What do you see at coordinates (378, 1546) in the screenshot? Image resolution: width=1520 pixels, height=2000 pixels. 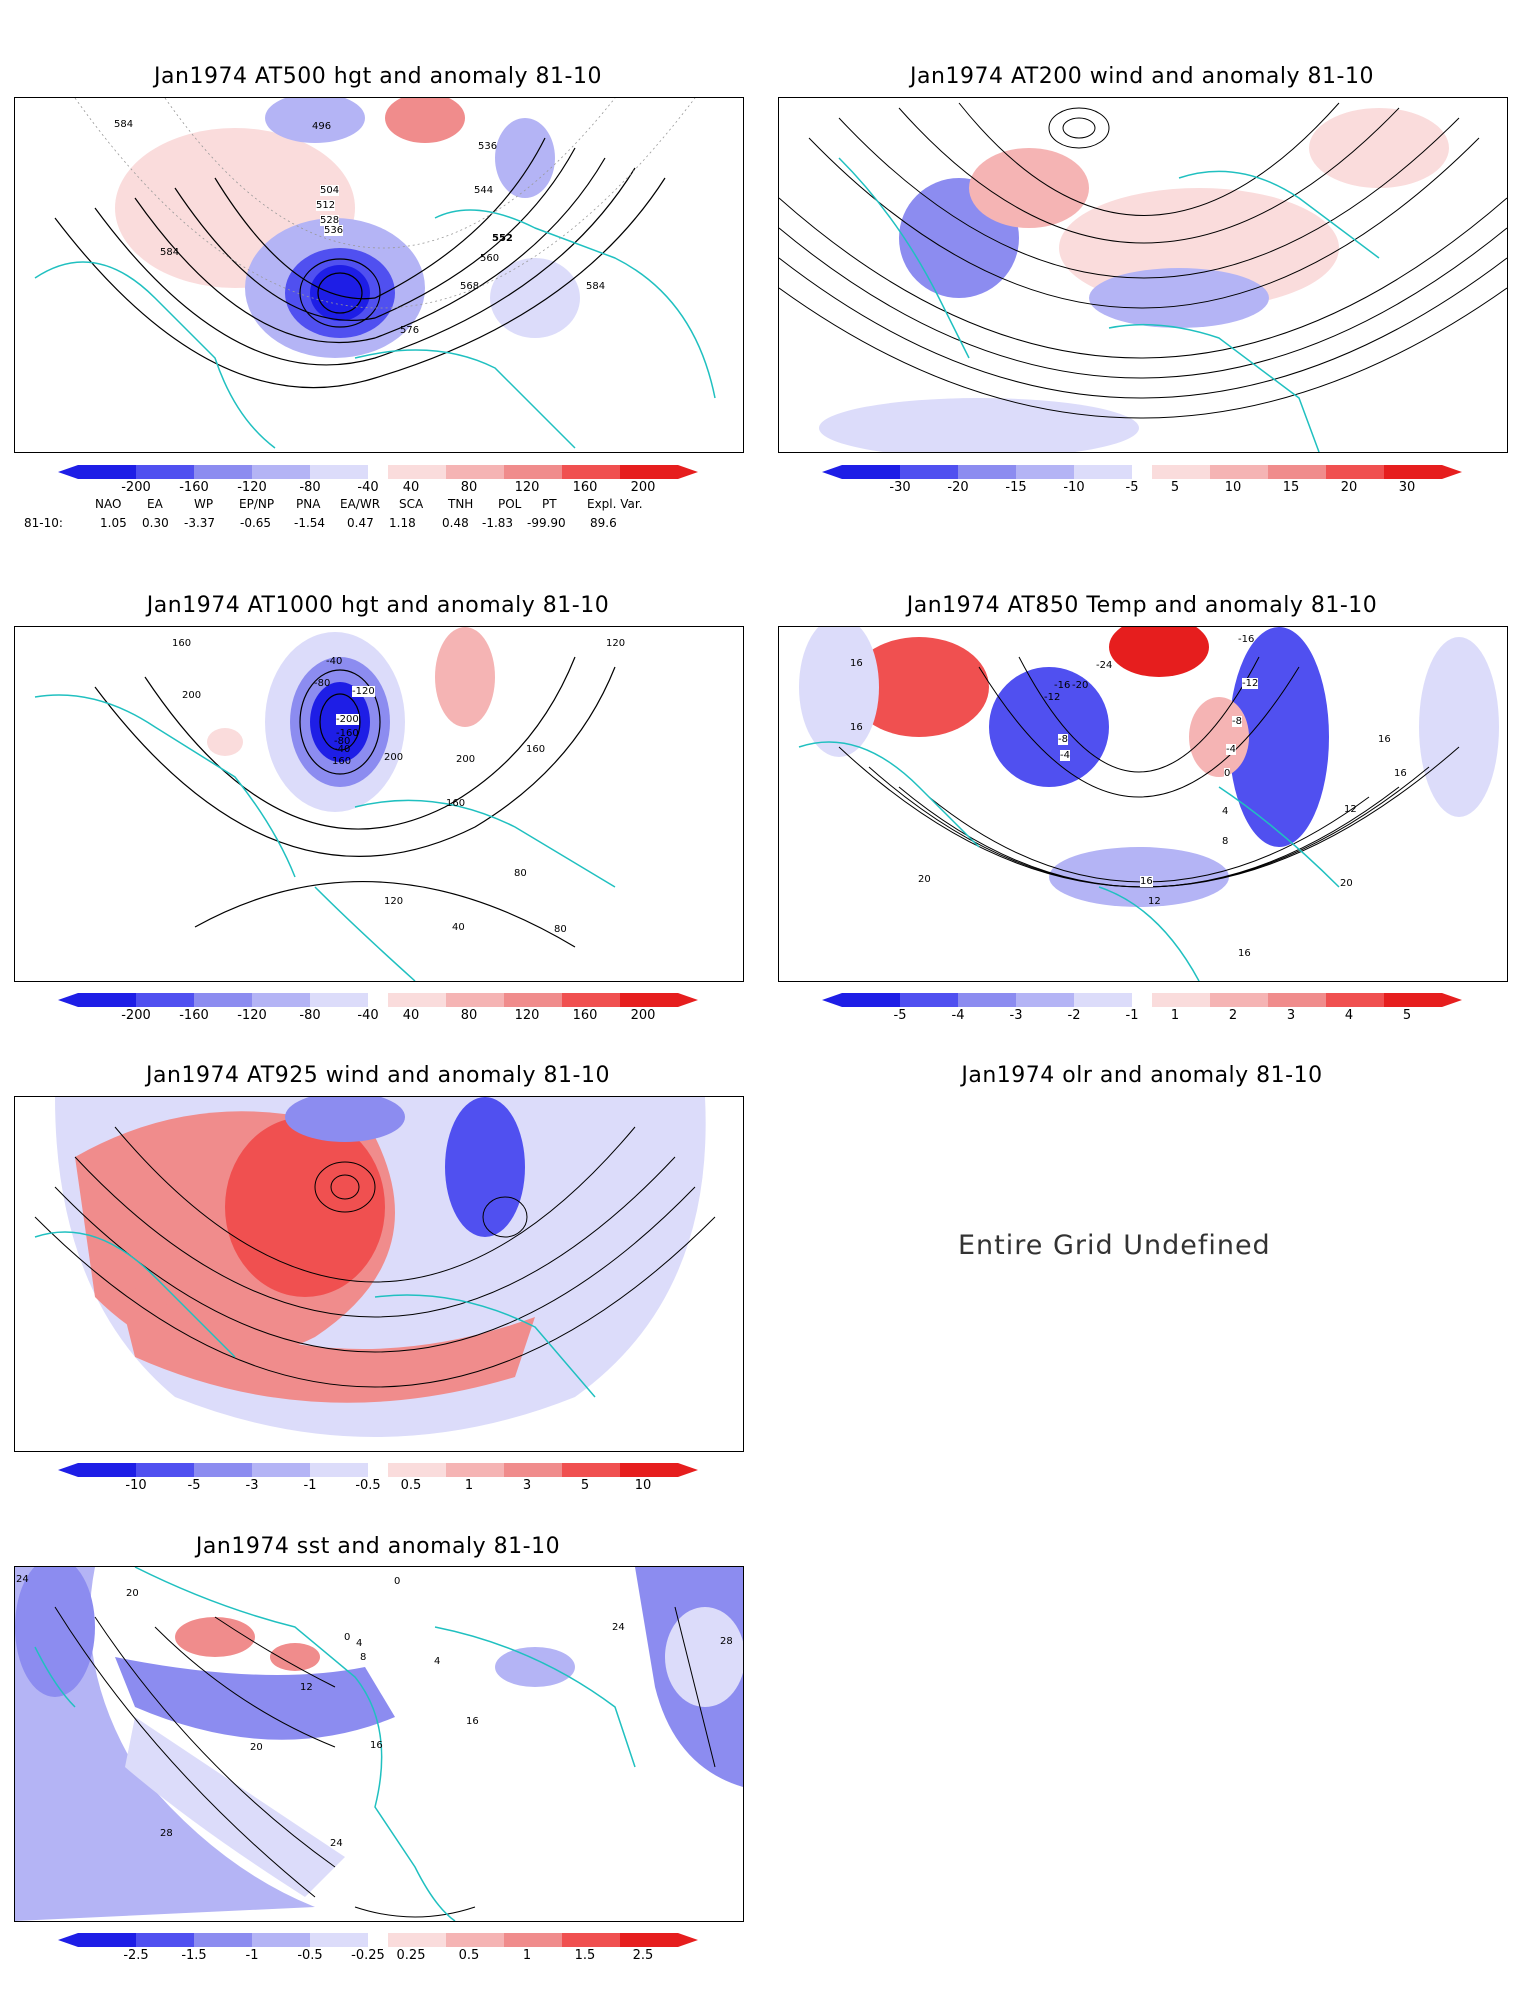 I see `panel-title-sst: Jan1974 sst and anomaly 81-10` at bounding box center [378, 1546].